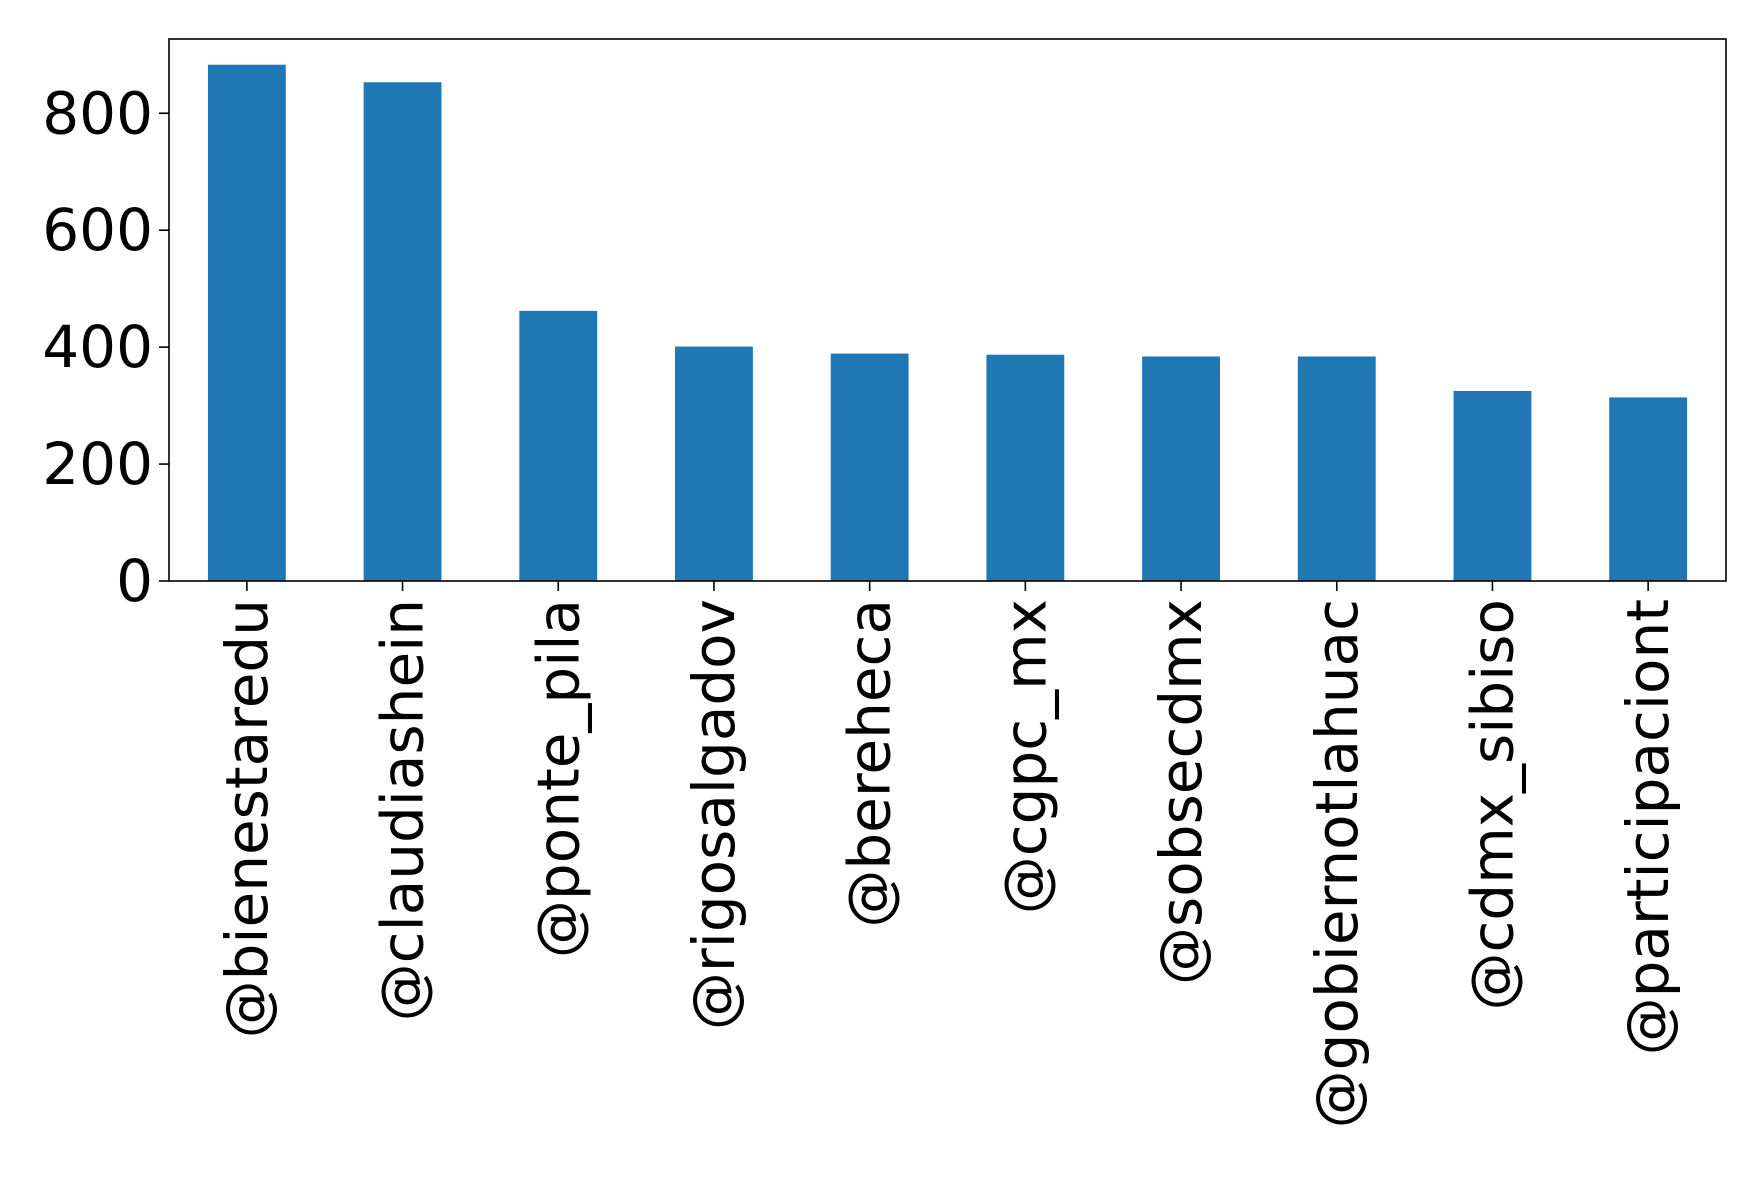  I want to click on bar-claudiashein, so click(402, 331).